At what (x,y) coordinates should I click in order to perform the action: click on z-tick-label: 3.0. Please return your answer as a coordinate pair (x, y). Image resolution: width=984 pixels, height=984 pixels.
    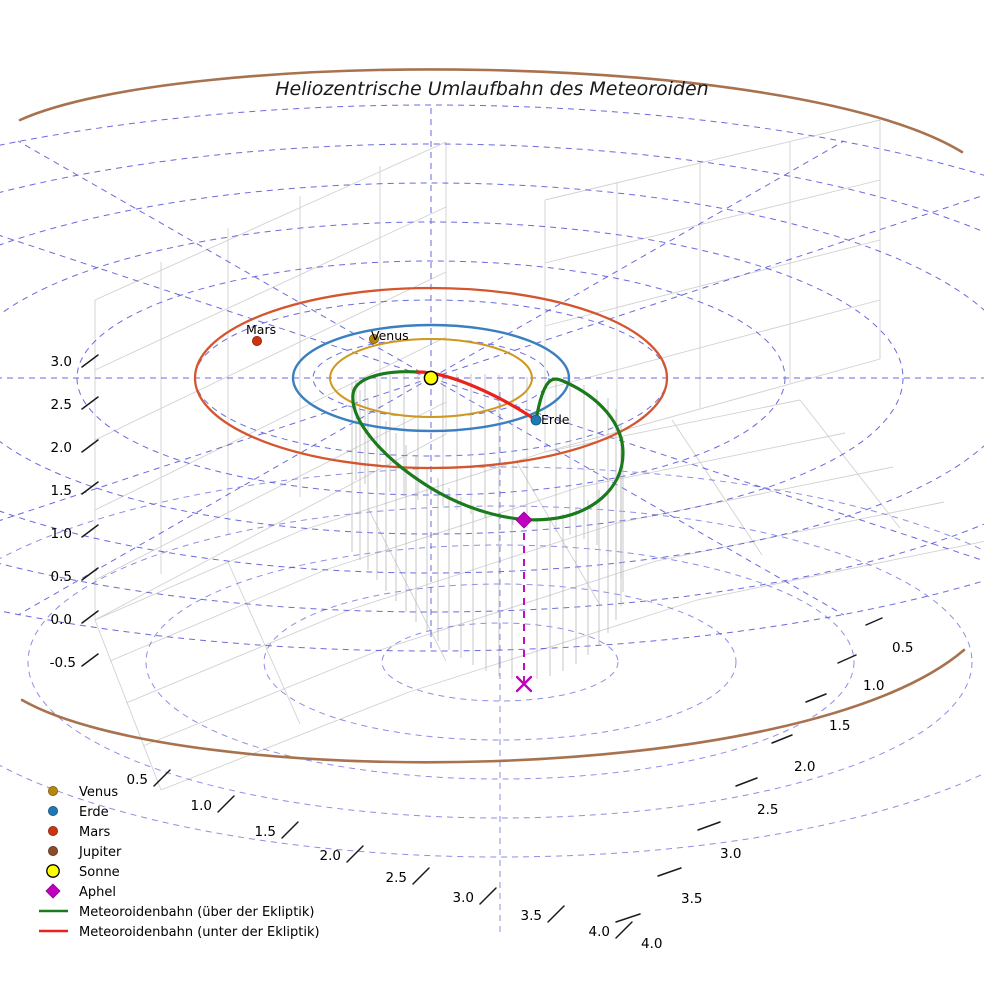
    Looking at the image, I should click on (61, 362).